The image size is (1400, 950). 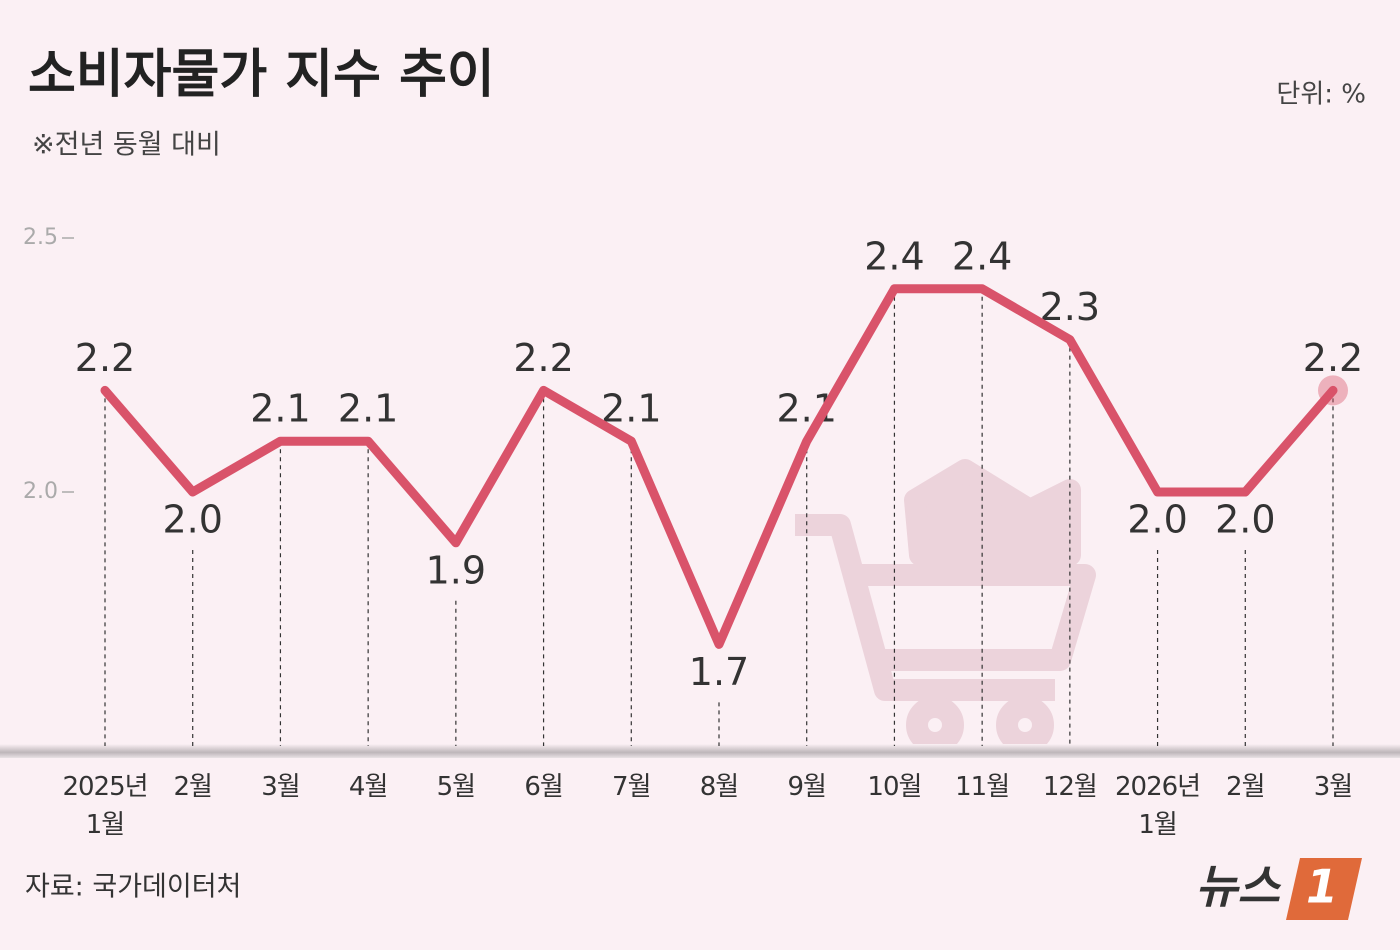 What do you see at coordinates (1158, 806) in the screenshot?
I see `x-tick-label: 2026년 1월` at bounding box center [1158, 806].